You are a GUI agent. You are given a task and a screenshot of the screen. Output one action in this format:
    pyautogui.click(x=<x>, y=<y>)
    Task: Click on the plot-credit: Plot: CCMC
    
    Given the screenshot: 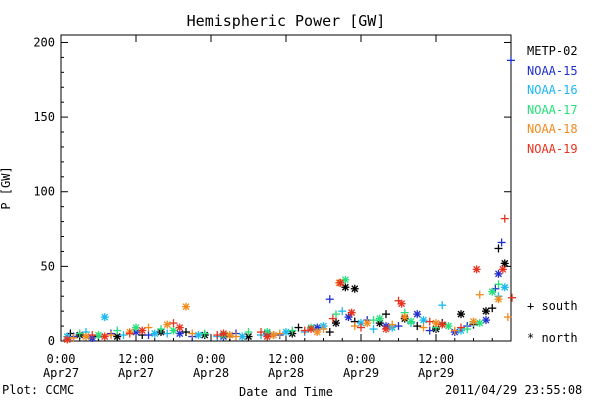 What is the action you would take?
    pyautogui.click(x=38, y=390)
    